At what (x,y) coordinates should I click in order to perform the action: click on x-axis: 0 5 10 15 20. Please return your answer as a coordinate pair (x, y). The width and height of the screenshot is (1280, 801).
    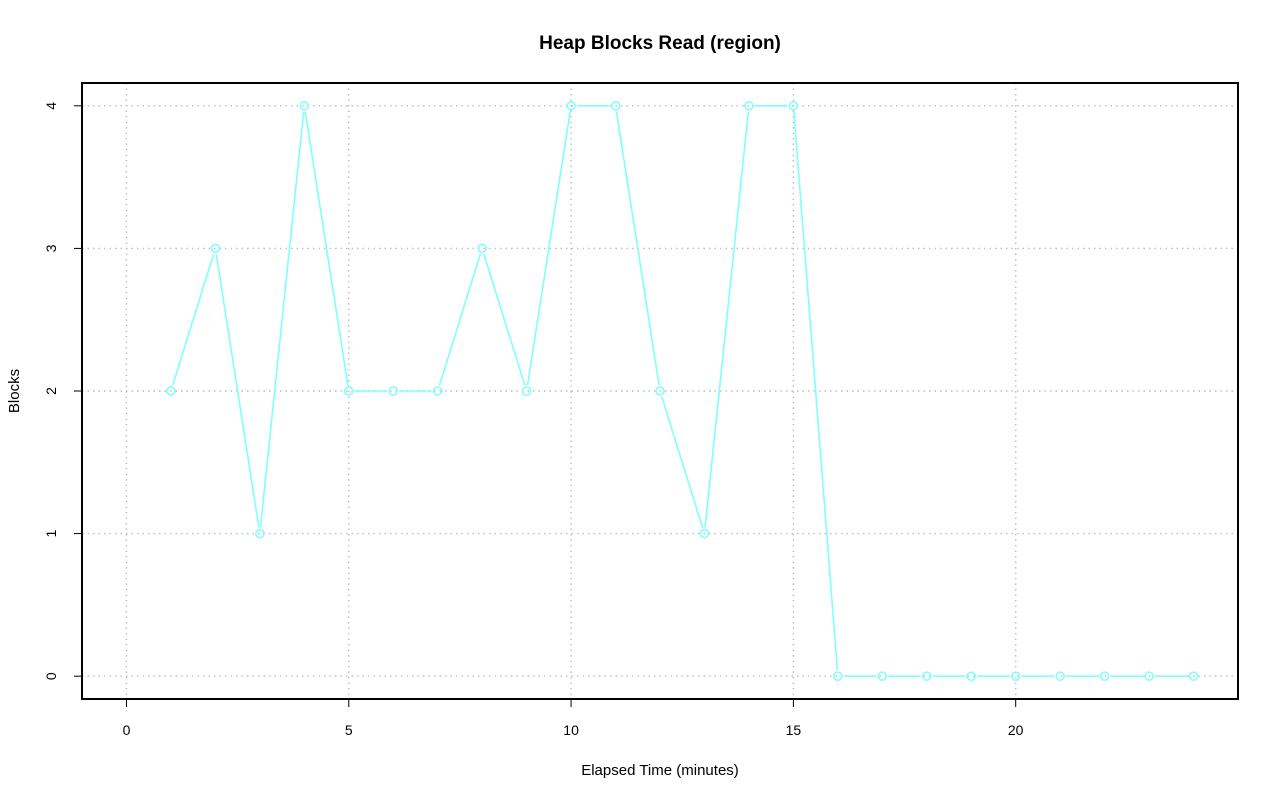
    Looking at the image, I should click on (573, 718).